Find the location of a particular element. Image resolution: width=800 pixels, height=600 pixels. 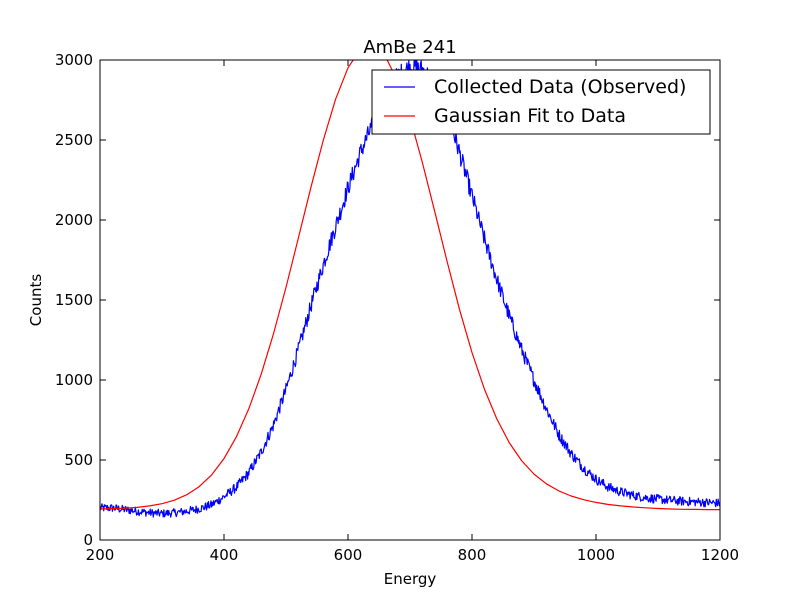

y-tick-label: 0 is located at coordinates (88, 540).